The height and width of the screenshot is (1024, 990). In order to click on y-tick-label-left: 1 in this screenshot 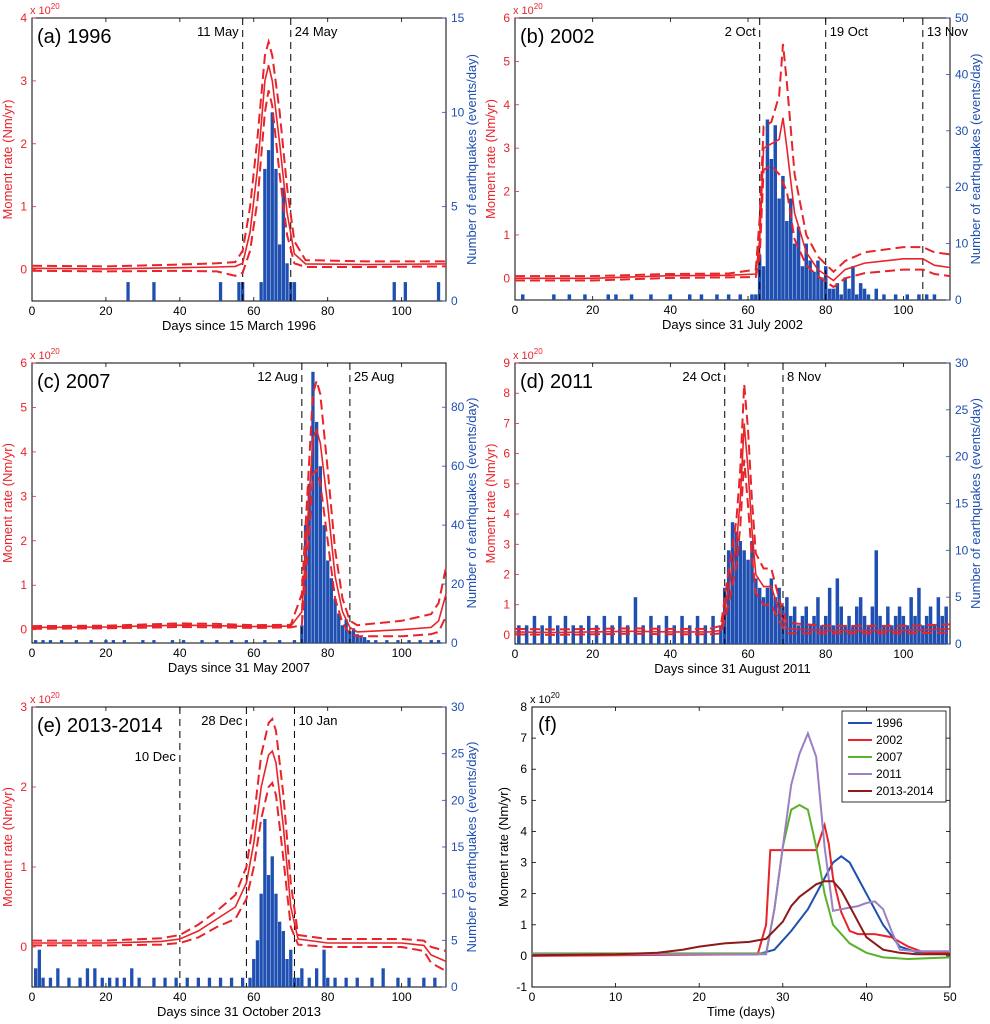, I will do `click(506, 235)`.